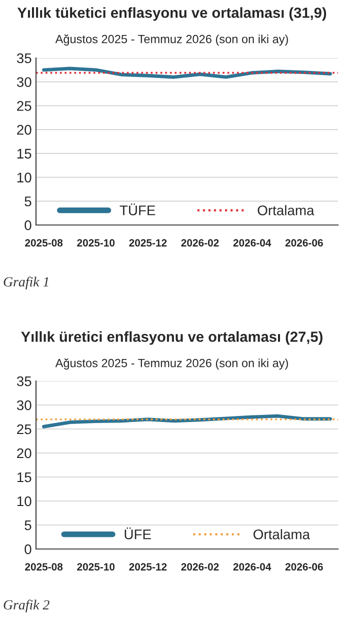  What do you see at coordinates (27, 606) in the screenshot?
I see `text: Grafik 2` at bounding box center [27, 606].